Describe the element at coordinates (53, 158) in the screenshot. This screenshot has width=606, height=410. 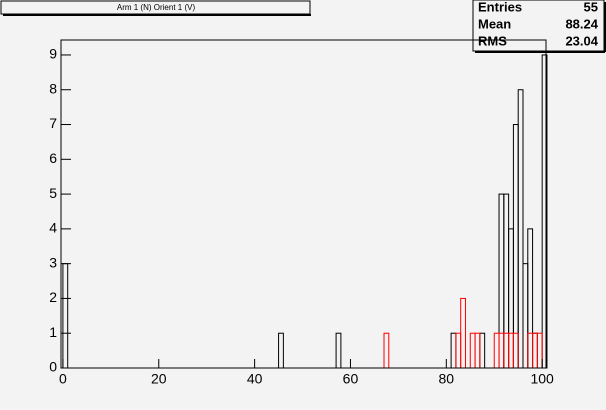
I see `y-tick-label: 6` at that location.